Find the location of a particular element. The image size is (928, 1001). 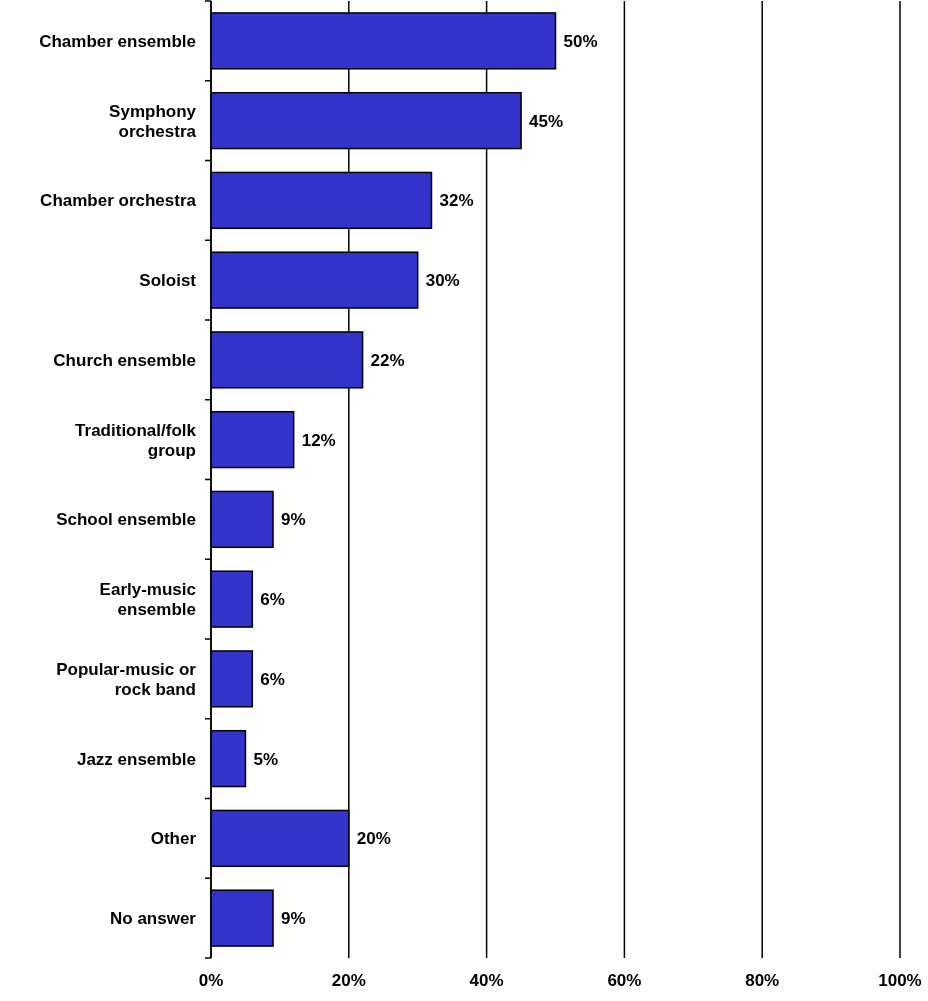

data-label: 30% is located at coordinates (442, 281).